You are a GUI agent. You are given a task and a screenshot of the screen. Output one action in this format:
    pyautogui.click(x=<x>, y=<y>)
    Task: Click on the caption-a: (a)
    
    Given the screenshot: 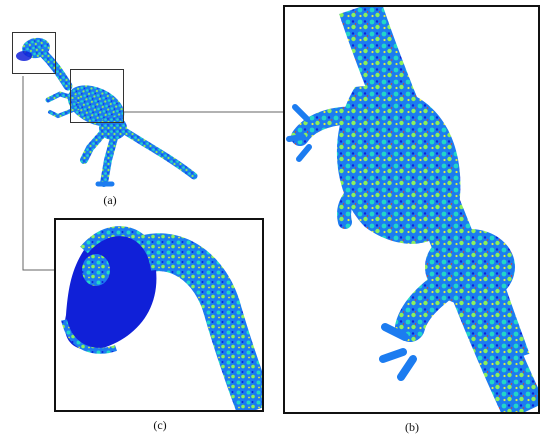 What is the action you would take?
    pyautogui.click(x=110, y=200)
    